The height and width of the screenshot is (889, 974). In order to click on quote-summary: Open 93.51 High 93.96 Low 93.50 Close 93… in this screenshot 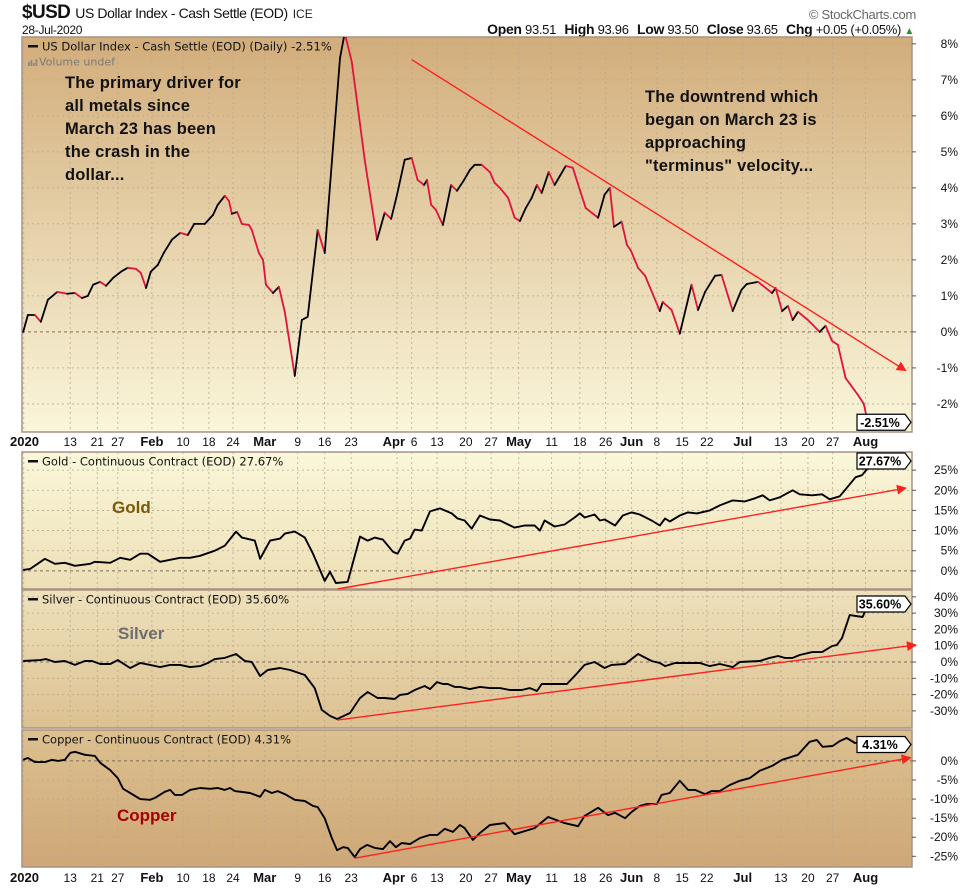, I will do `click(698, 29)`.